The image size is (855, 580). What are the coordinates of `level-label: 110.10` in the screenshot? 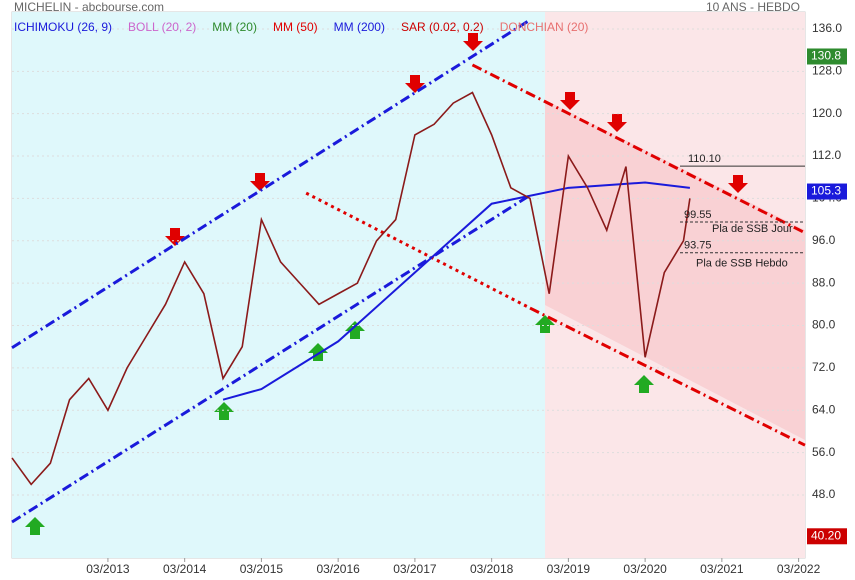 It's located at (704, 159).